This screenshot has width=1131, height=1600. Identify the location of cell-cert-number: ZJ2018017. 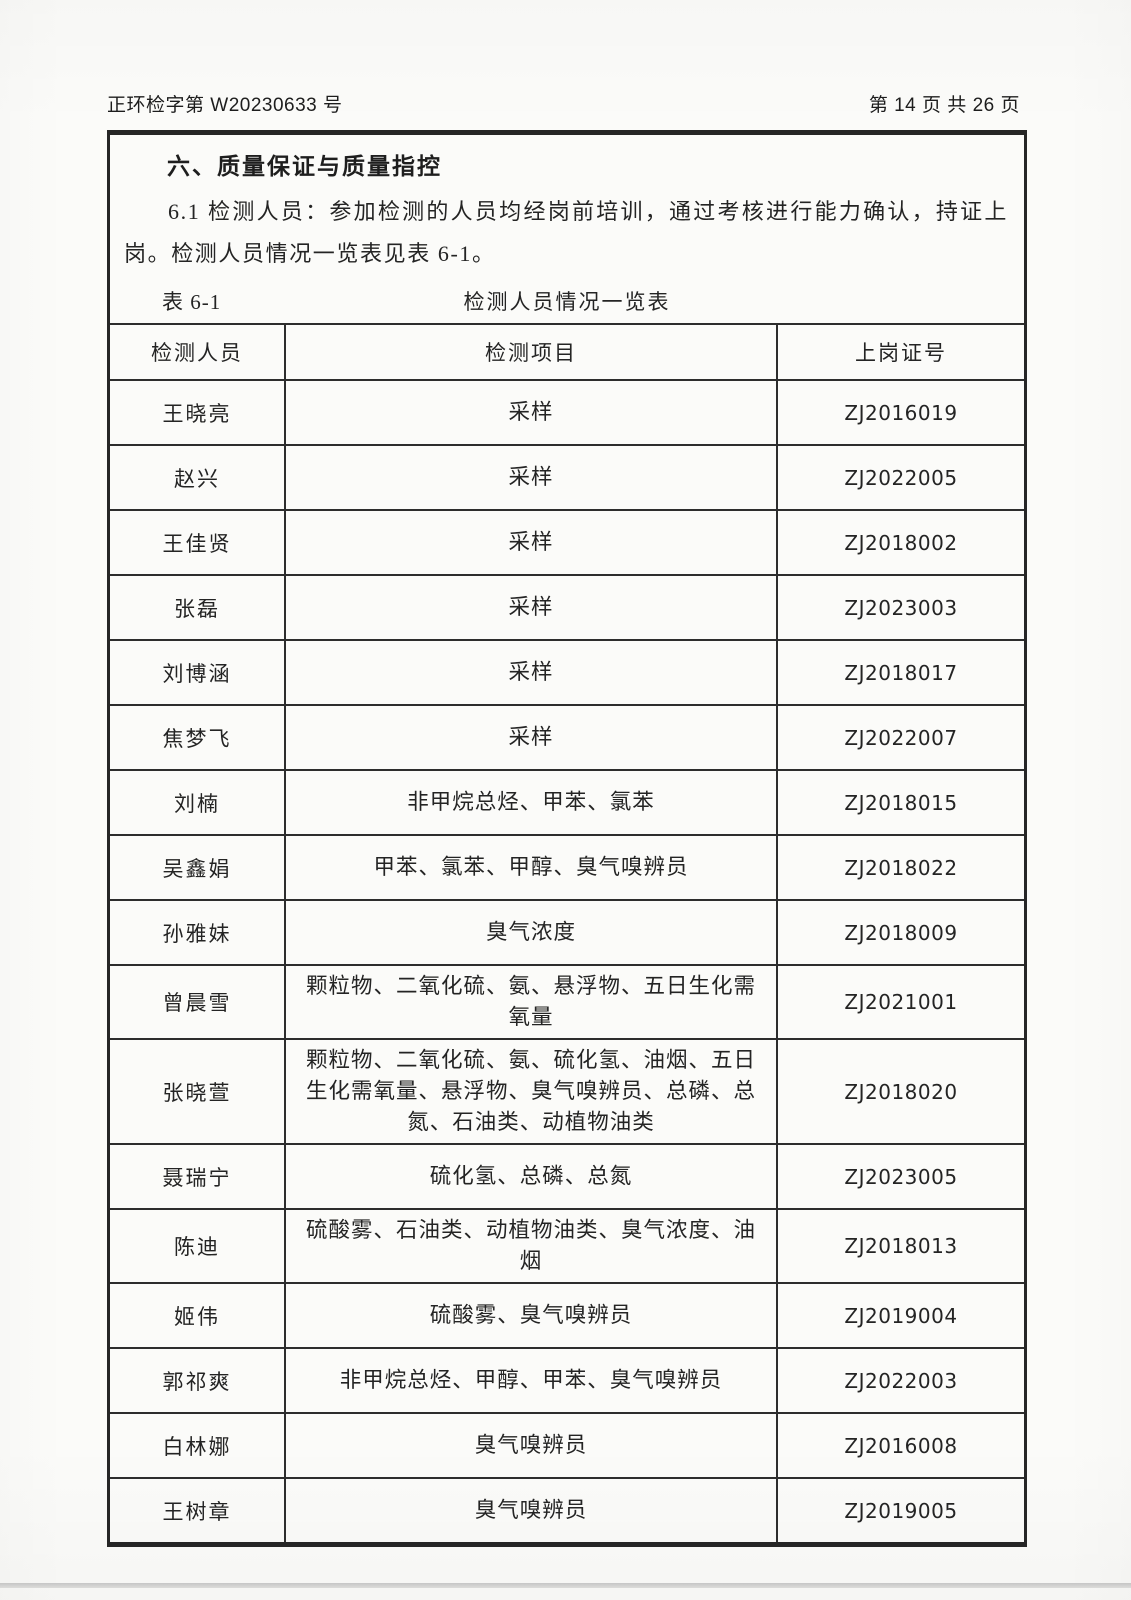
(900, 672).